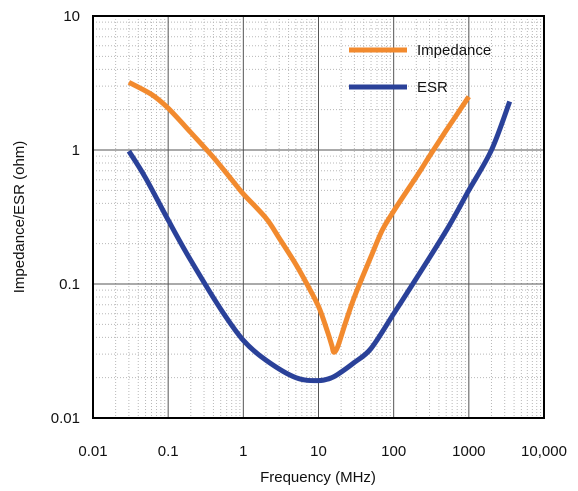  I want to click on legend-label-esr: ESR, so click(432, 87).